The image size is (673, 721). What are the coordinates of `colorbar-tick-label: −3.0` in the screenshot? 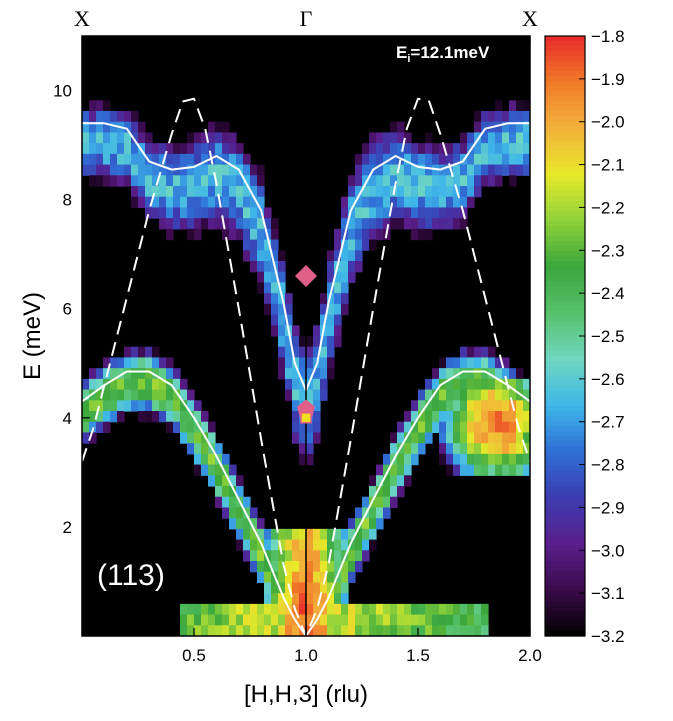 It's located at (608, 550).